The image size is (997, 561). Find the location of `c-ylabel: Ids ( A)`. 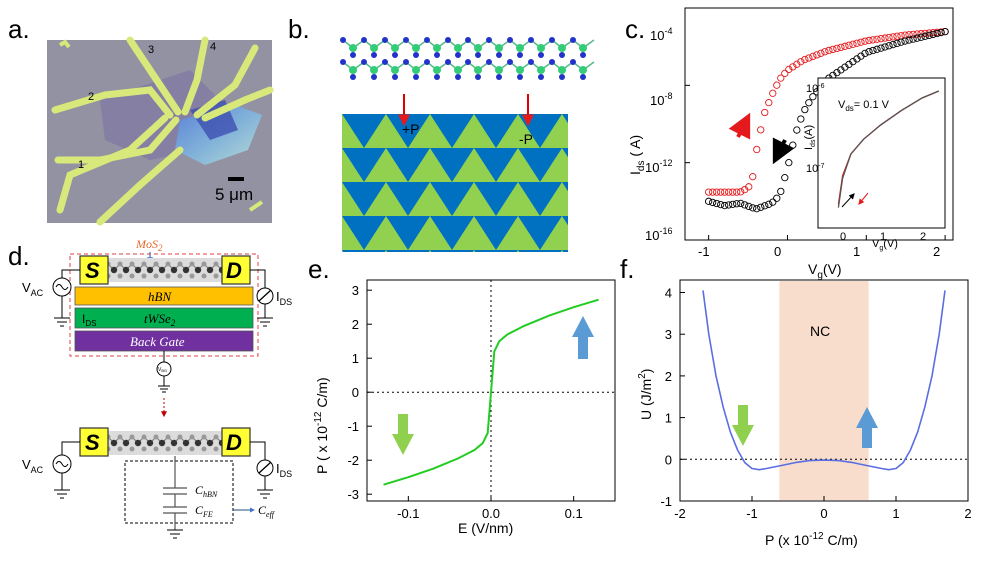

c-ylabel: Ids ( A) is located at coordinates (637, 155).